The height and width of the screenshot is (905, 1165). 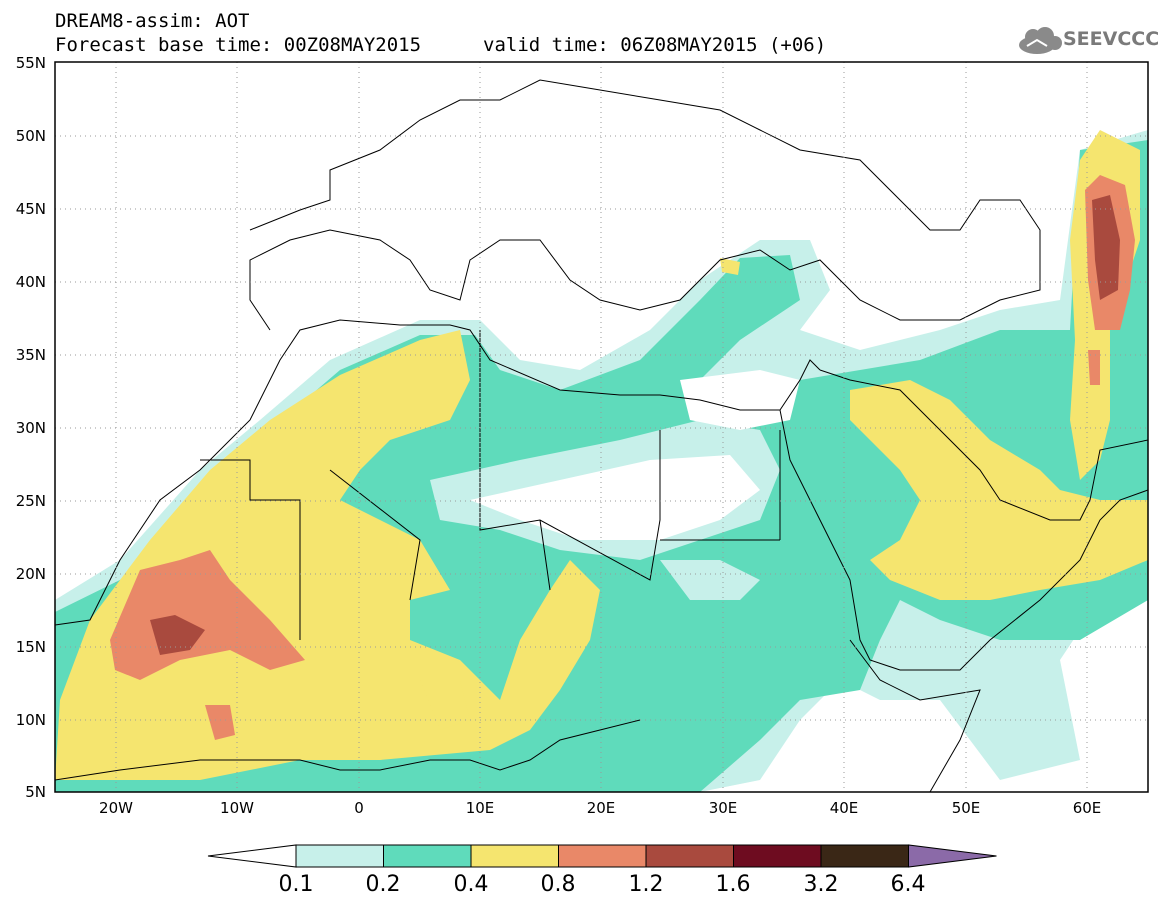 What do you see at coordinates (30, 209) in the screenshot?
I see `lat-label: 45N` at bounding box center [30, 209].